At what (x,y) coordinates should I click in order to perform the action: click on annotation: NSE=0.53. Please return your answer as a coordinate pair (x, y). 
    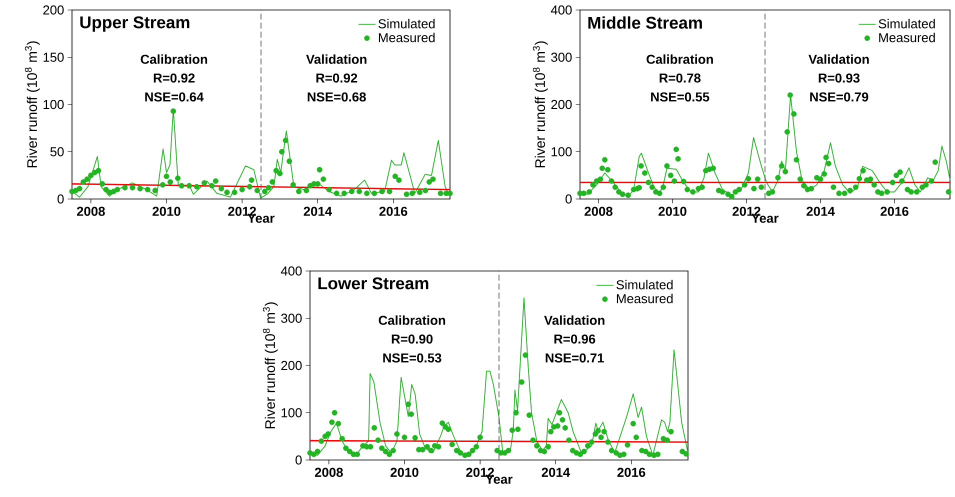
    Looking at the image, I should click on (412, 358).